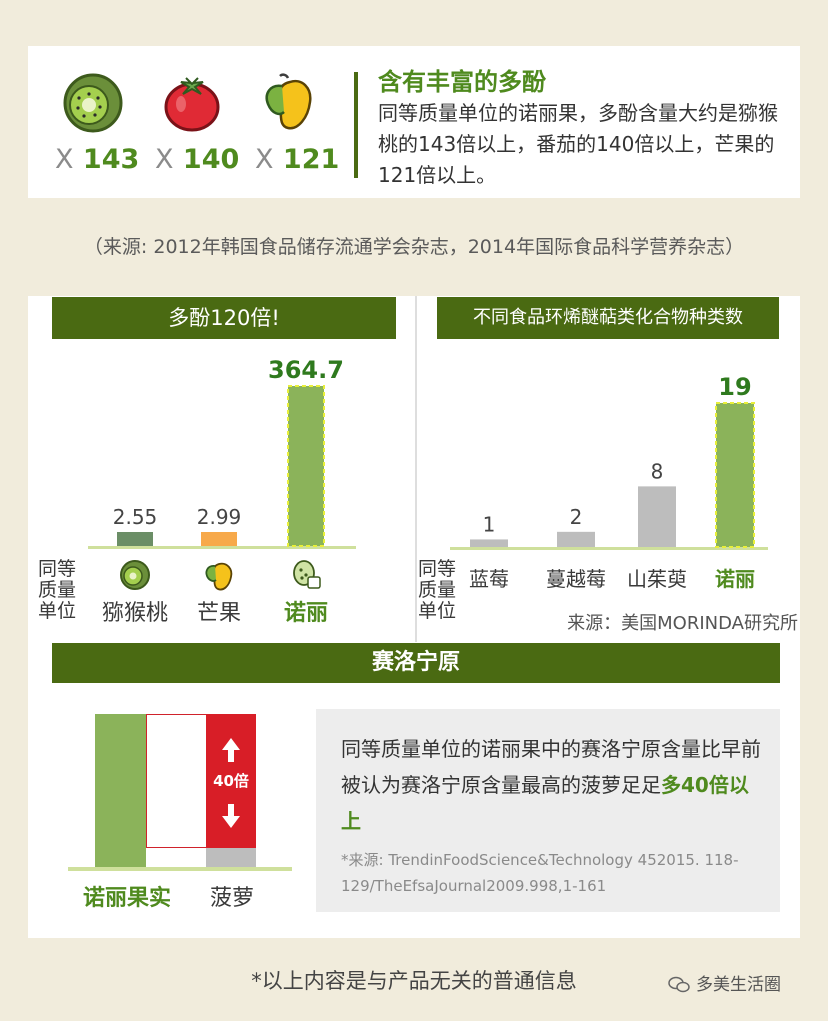  What do you see at coordinates (120, 791) in the screenshot?
I see `noni-comparison-bar` at bounding box center [120, 791].